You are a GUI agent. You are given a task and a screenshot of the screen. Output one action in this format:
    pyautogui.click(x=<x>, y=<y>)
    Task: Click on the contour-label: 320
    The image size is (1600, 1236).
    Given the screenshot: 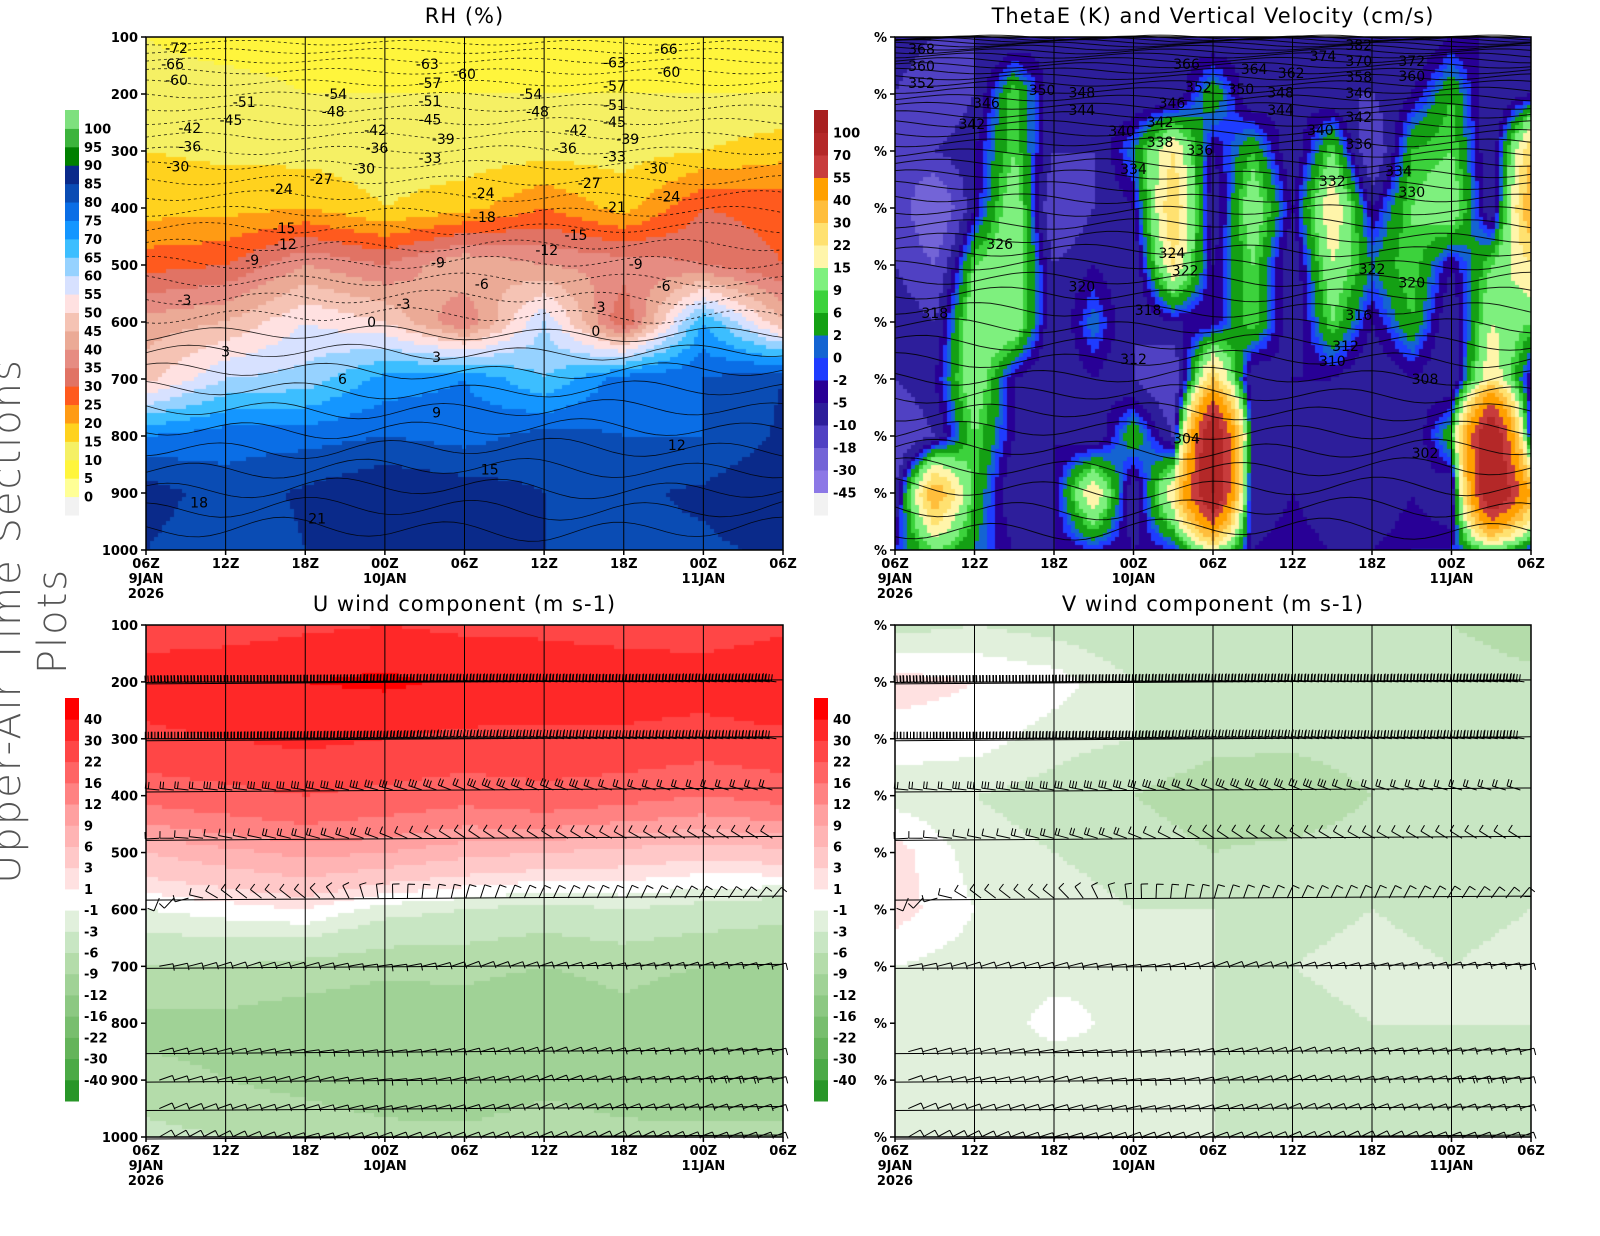 What is the action you would take?
    pyautogui.click(x=1081, y=288)
    